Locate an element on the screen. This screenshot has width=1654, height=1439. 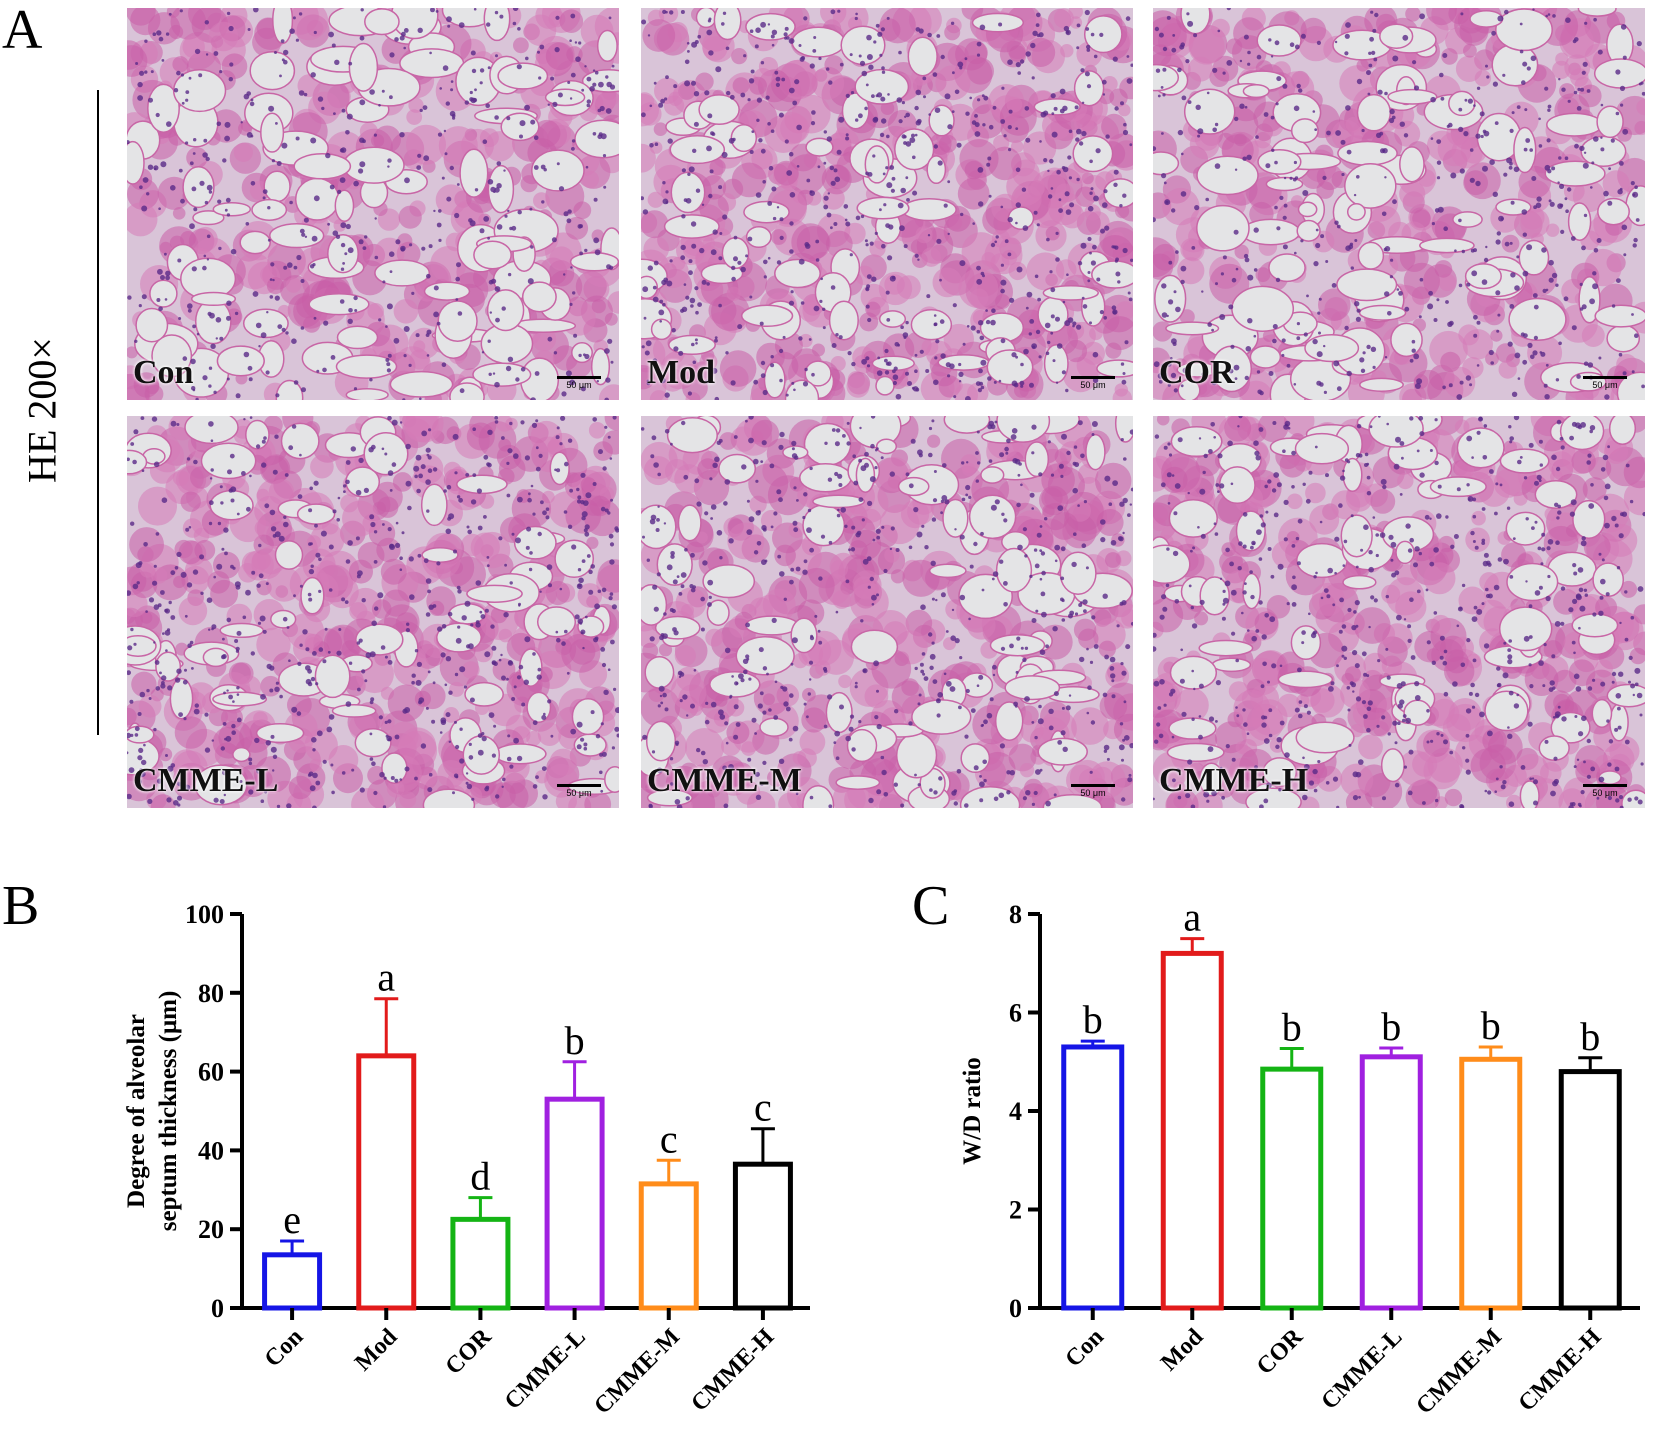
micrograph-cmme-h: CMME-H 50 μm is located at coordinates (1399, 612).